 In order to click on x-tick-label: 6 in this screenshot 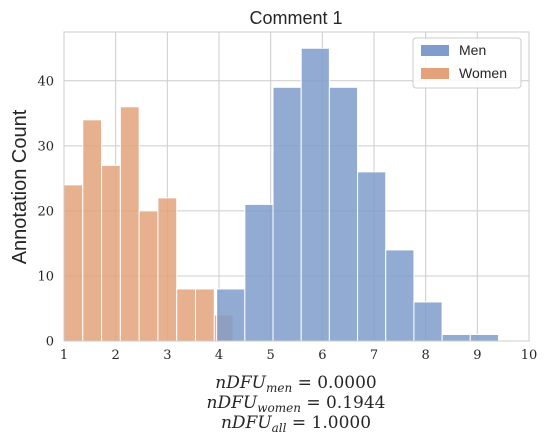, I will do `click(322, 355)`.